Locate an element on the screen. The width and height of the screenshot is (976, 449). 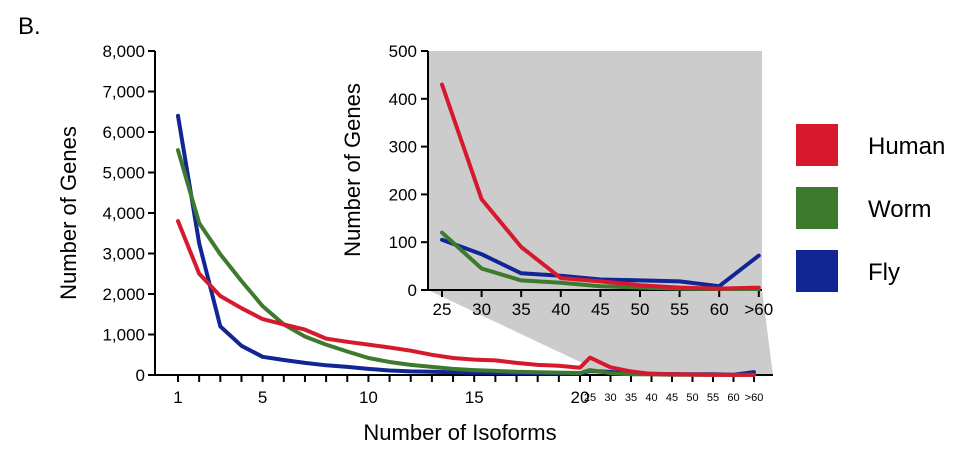
main-y-tick-label: 7,000 is located at coordinates (123, 92).